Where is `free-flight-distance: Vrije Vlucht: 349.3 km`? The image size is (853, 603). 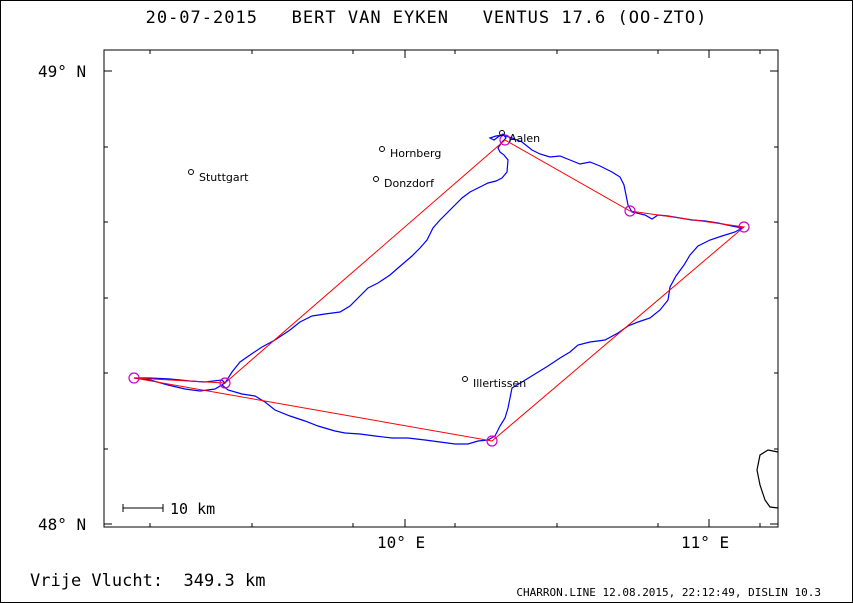 free-flight-distance: Vrije Vlucht: 349.3 km is located at coordinates (147, 581).